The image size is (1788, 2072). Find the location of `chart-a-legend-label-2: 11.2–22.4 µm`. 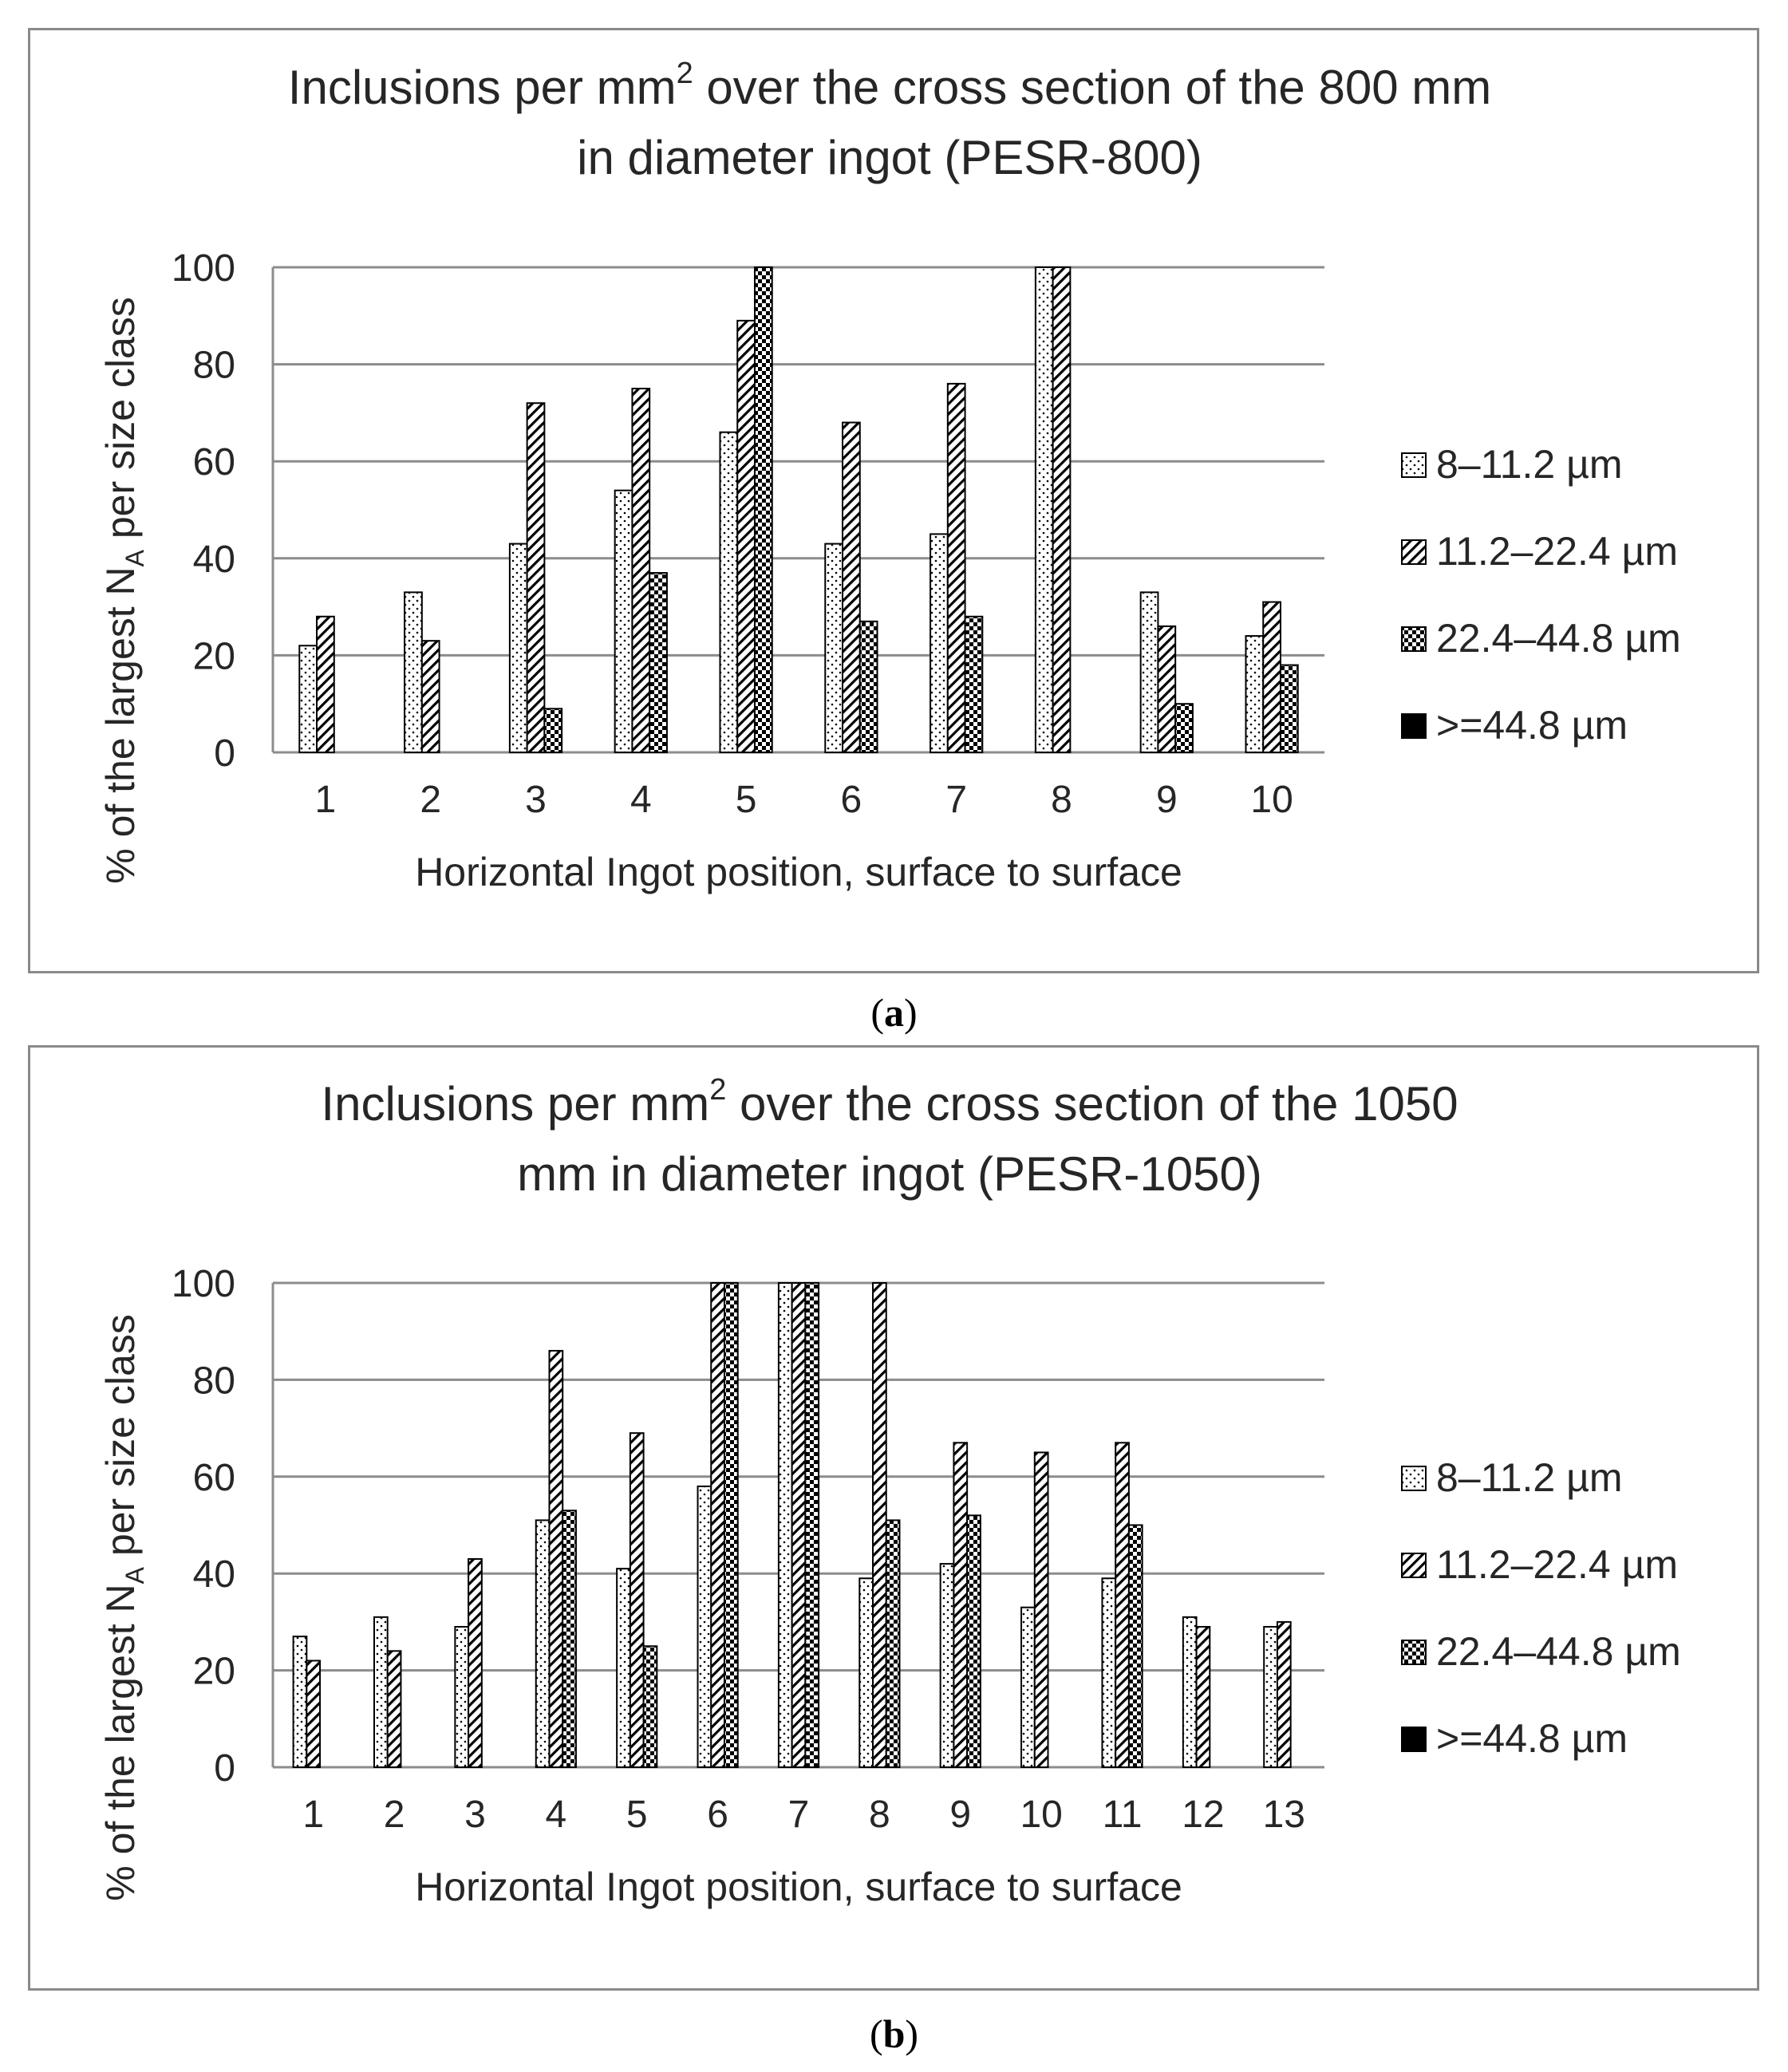

chart-a-legend-label-2: 11.2–22.4 µm is located at coordinates (1557, 551).